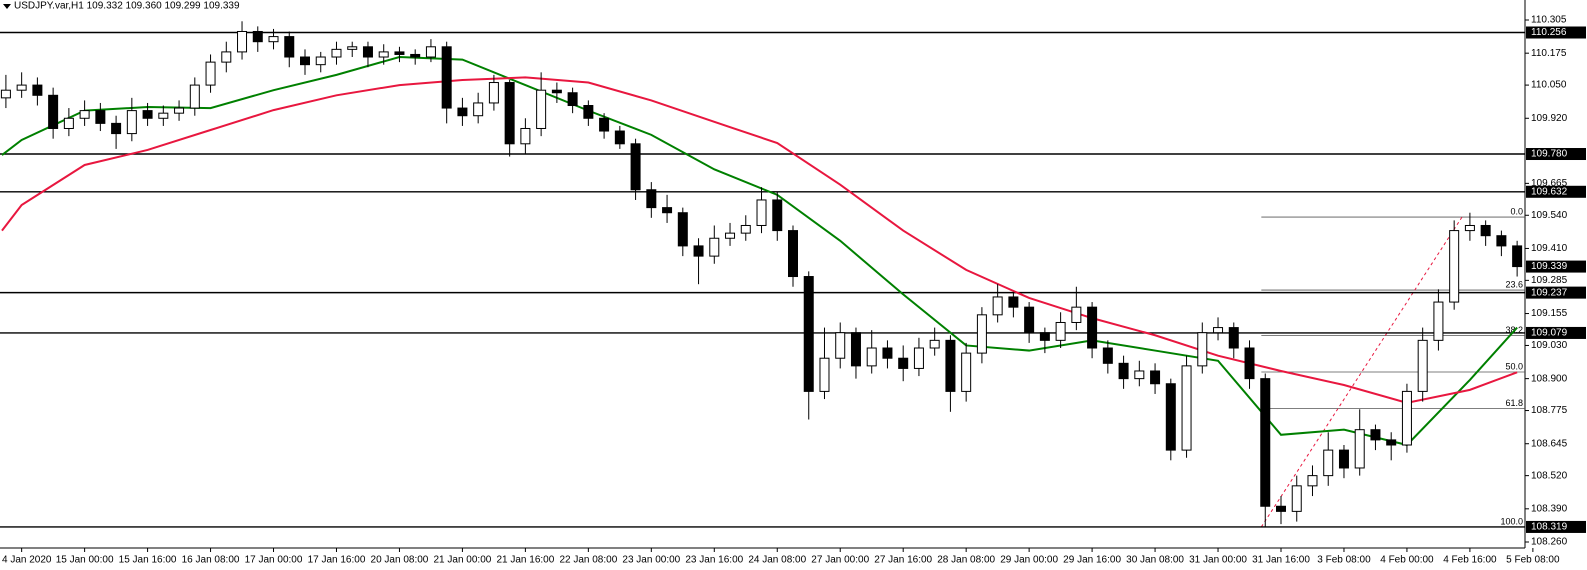 This screenshot has height=570, width=1587. I want to click on price-box-label: 109.237, so click(1549, 292).